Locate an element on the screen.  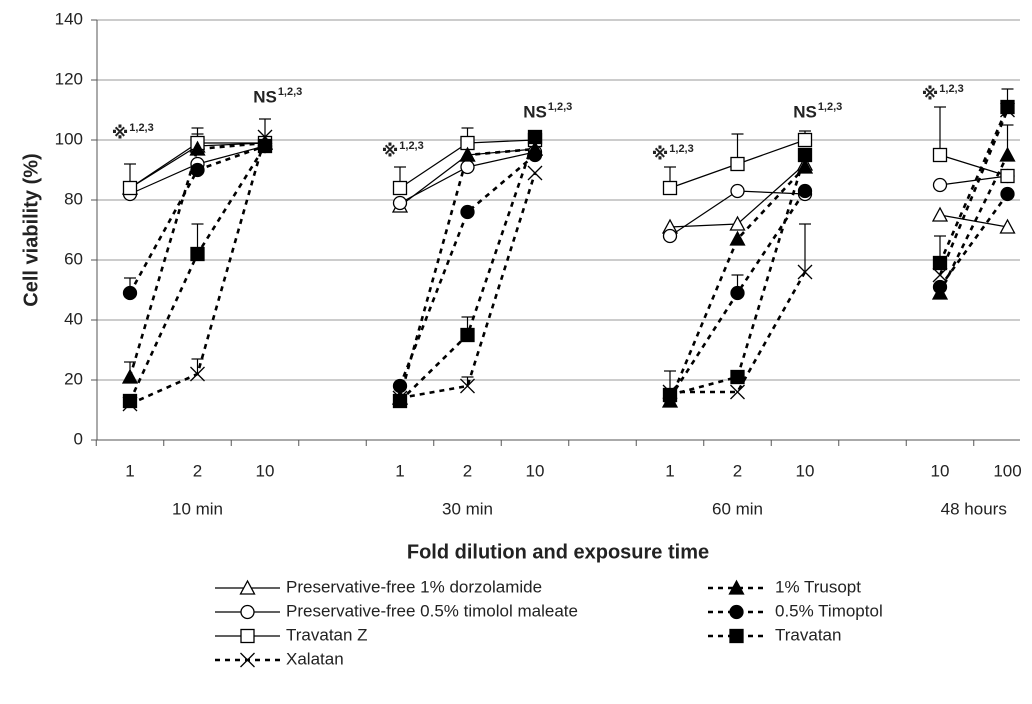
legend-item: 0.5% Timoptol is located at coordinates (795, 610).